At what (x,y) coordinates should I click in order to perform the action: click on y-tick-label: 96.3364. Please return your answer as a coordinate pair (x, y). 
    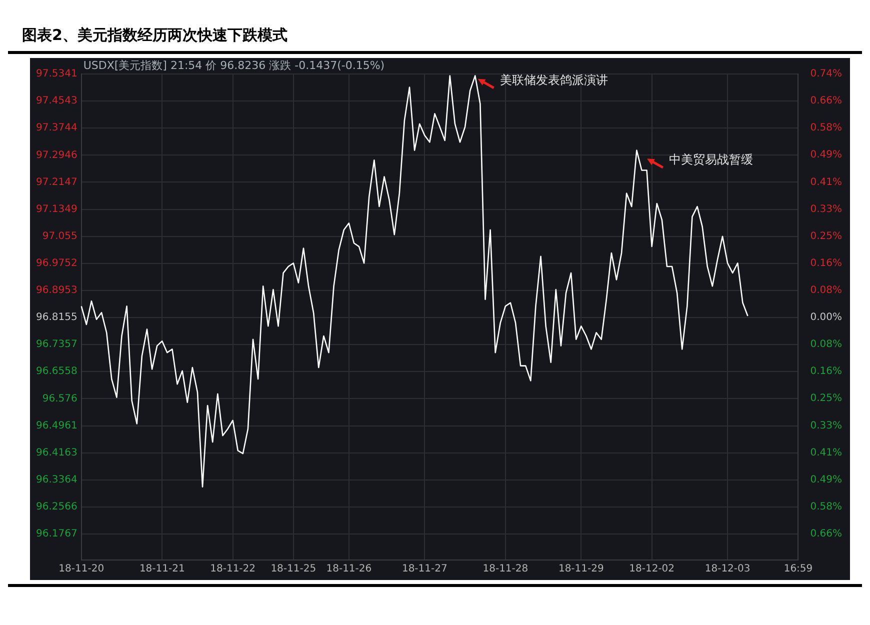
    Looking at the image, I should click on (57, 480).